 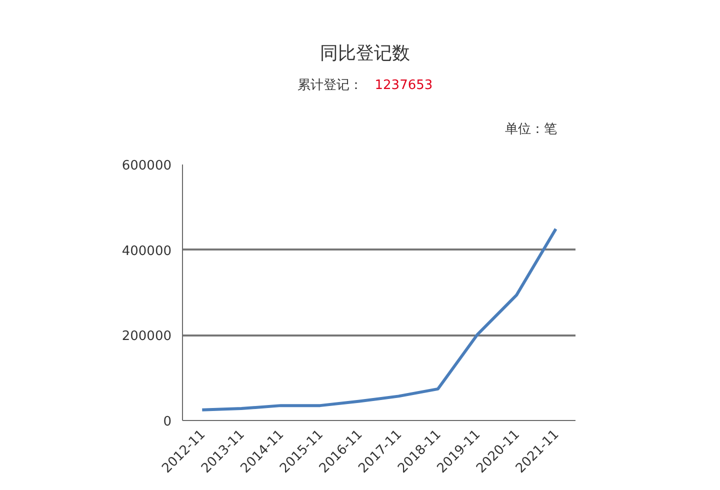 What do you see at coordinates (147, 251) in the screenshot?
I see `y-tick-label: 400000` at bounding box center [147, 251].